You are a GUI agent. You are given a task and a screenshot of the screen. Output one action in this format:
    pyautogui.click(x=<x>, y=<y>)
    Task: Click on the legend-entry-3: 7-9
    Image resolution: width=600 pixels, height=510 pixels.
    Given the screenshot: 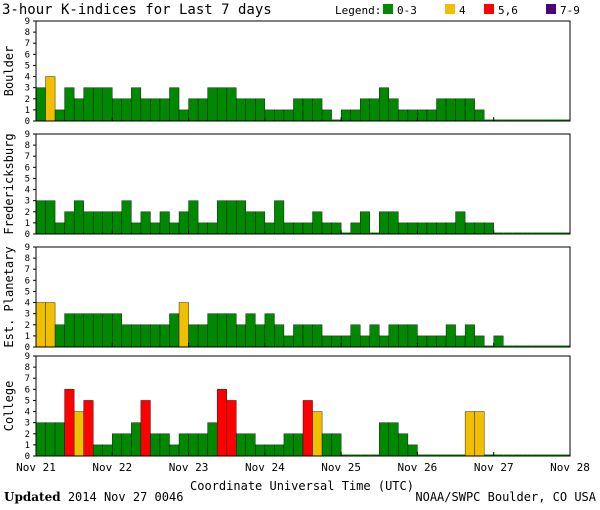 What is the action you would take?
    pyautogui.click(x=570, y=10)
    